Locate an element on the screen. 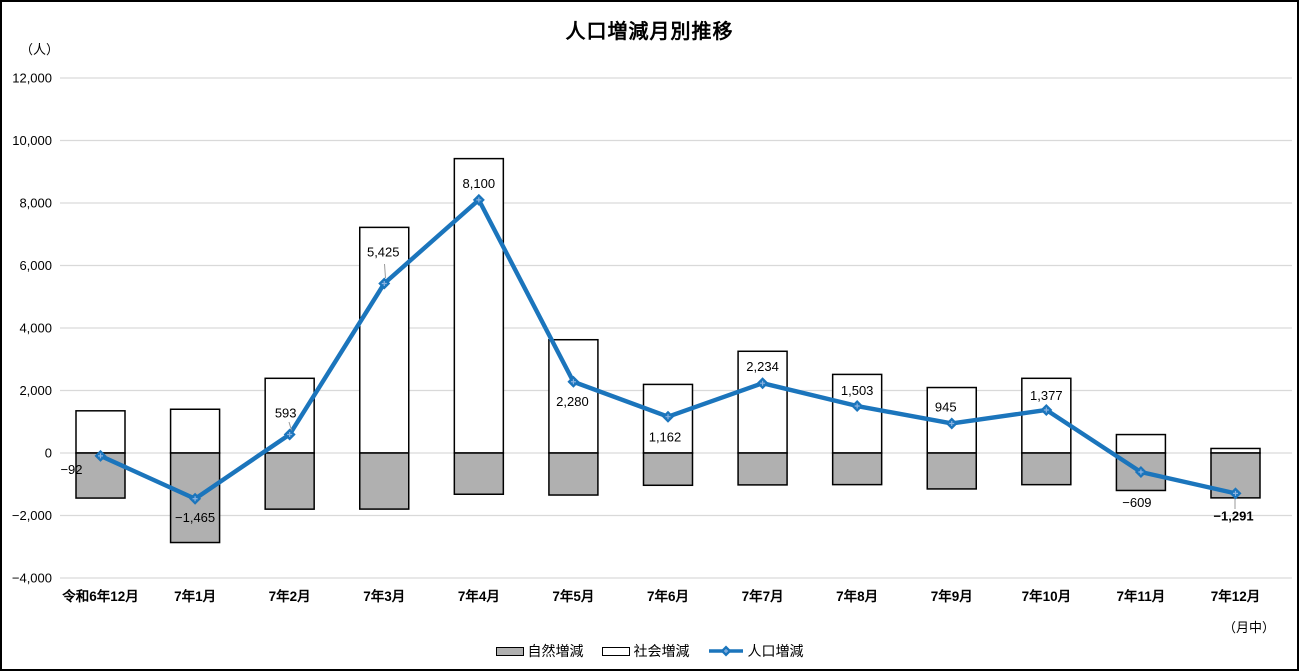  population-change-line-swatch-icon is located at coordinates (725, 651).